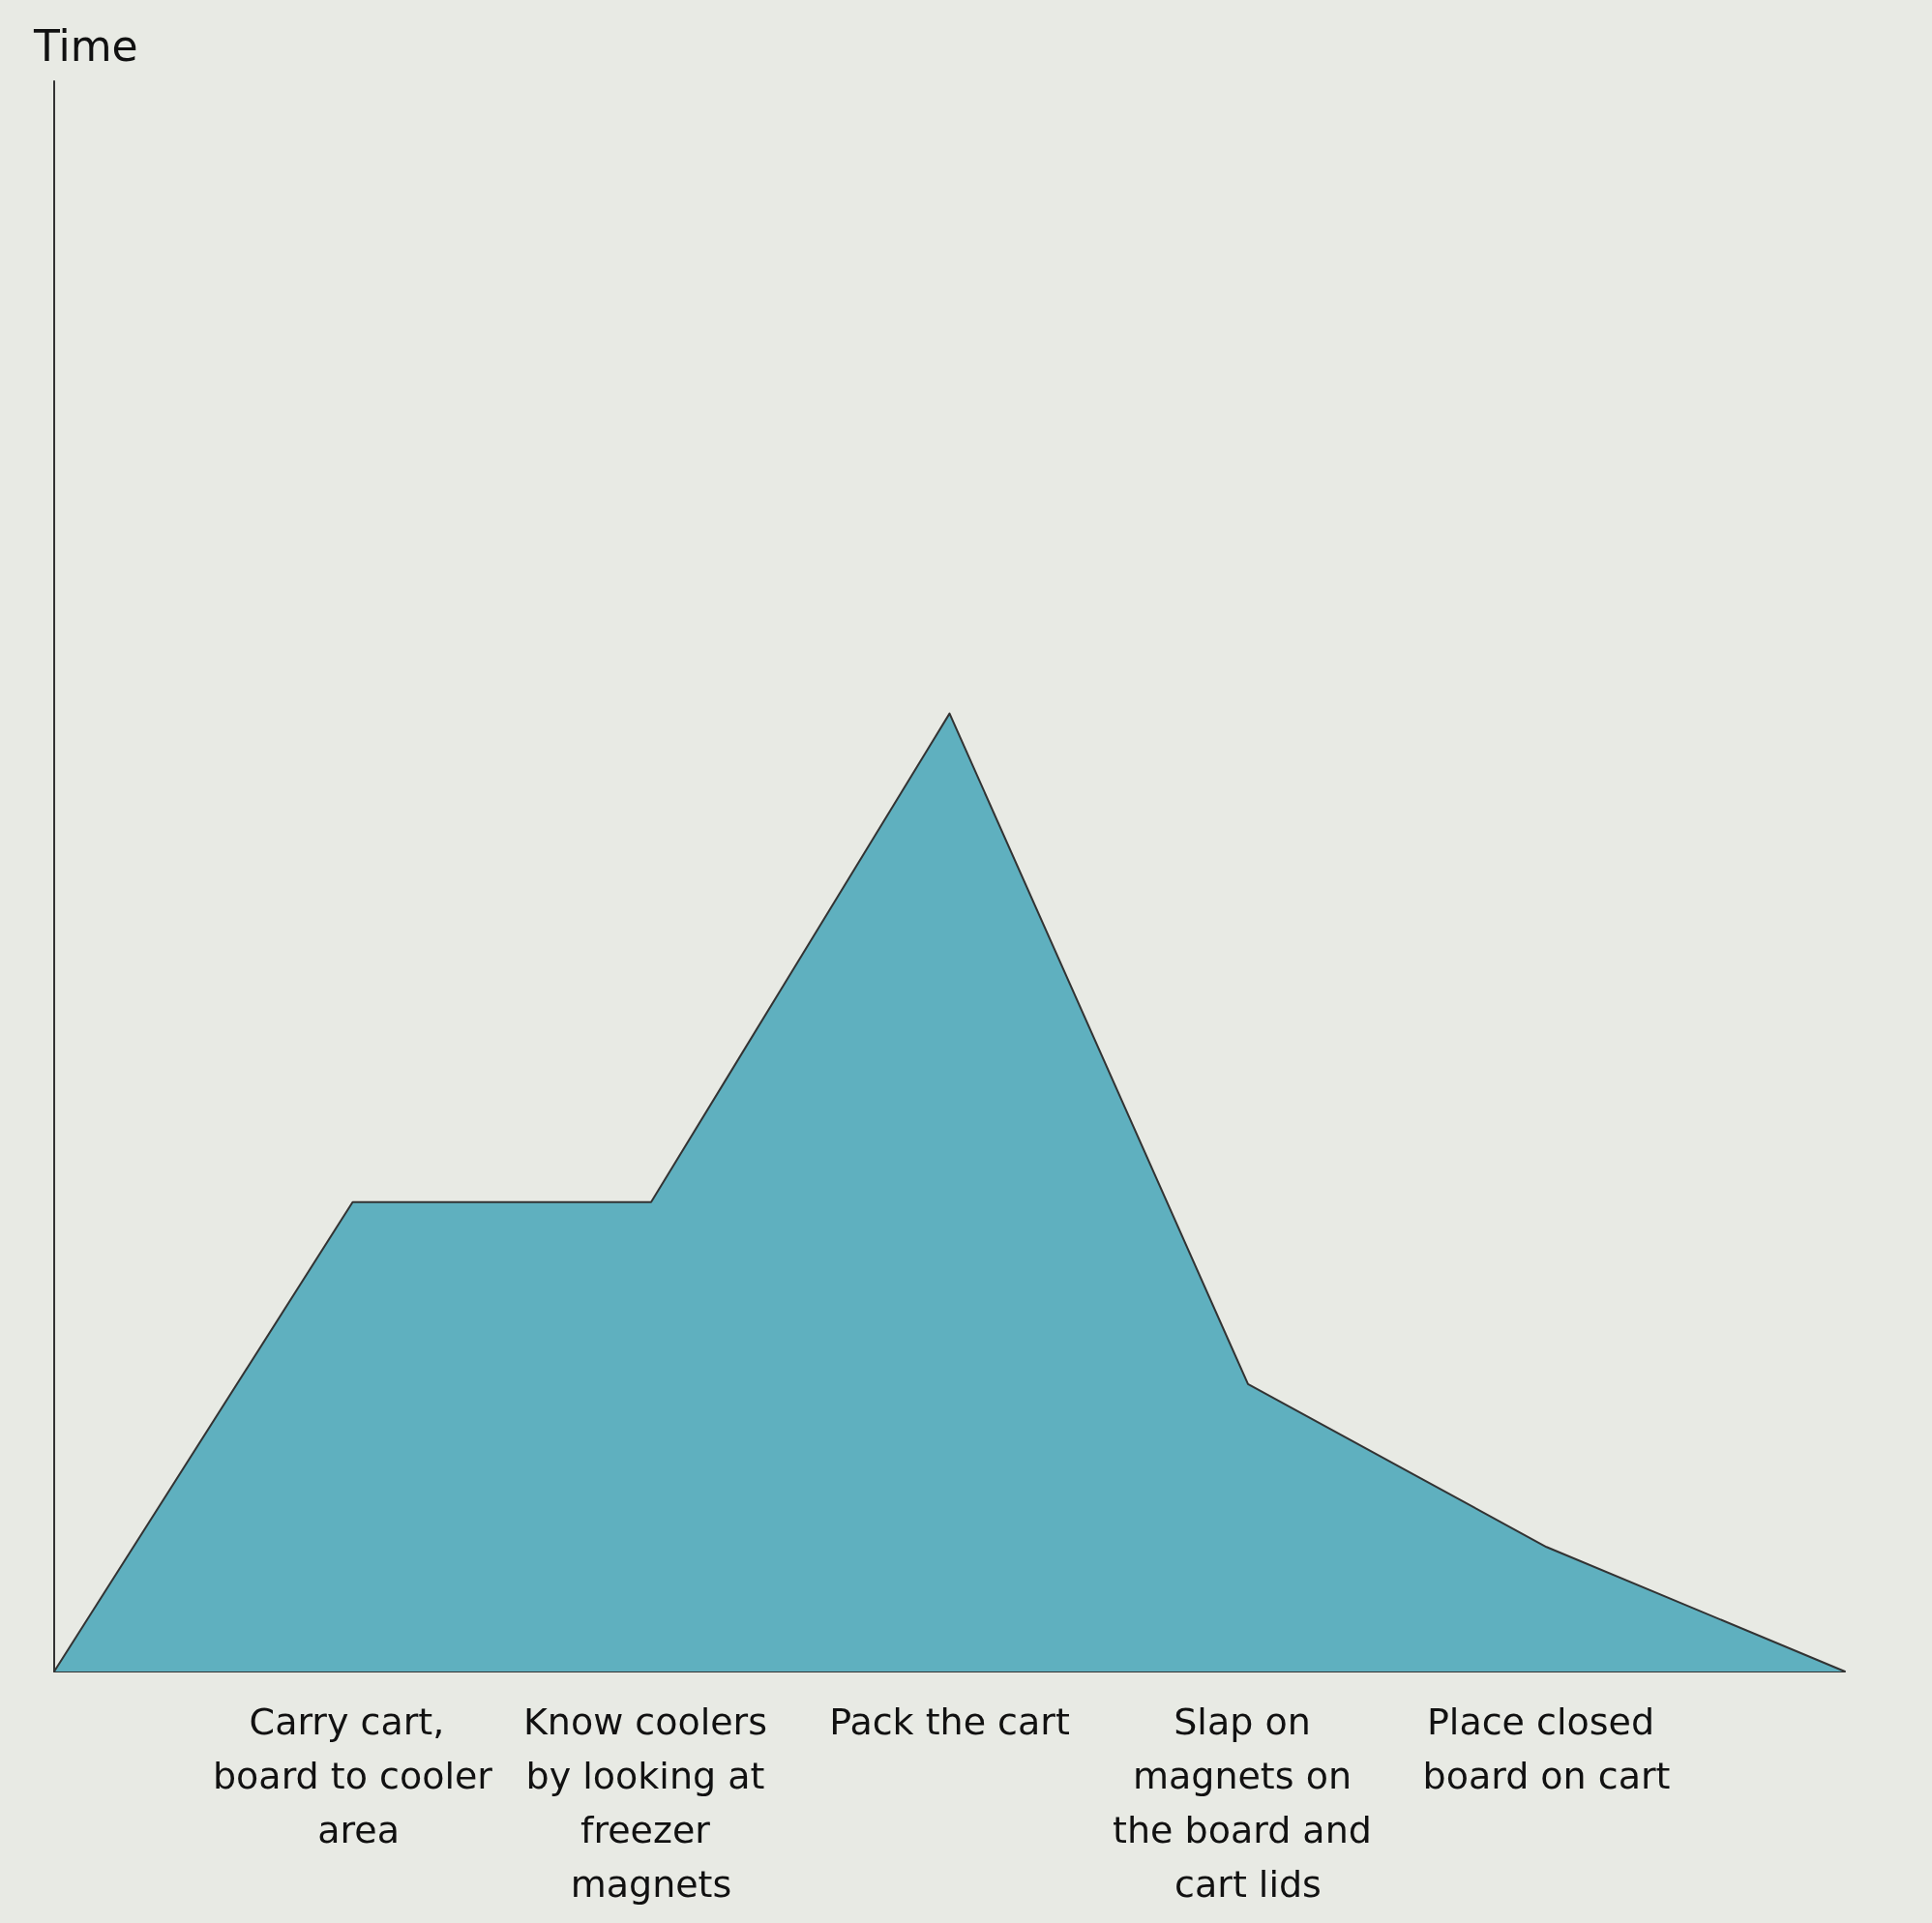 The height and width of the screenshot is (1923, 1932). What do you see at coordinates (85, 45) in the screenshot?
I see `text: Time` at bounding box center [85, 45].